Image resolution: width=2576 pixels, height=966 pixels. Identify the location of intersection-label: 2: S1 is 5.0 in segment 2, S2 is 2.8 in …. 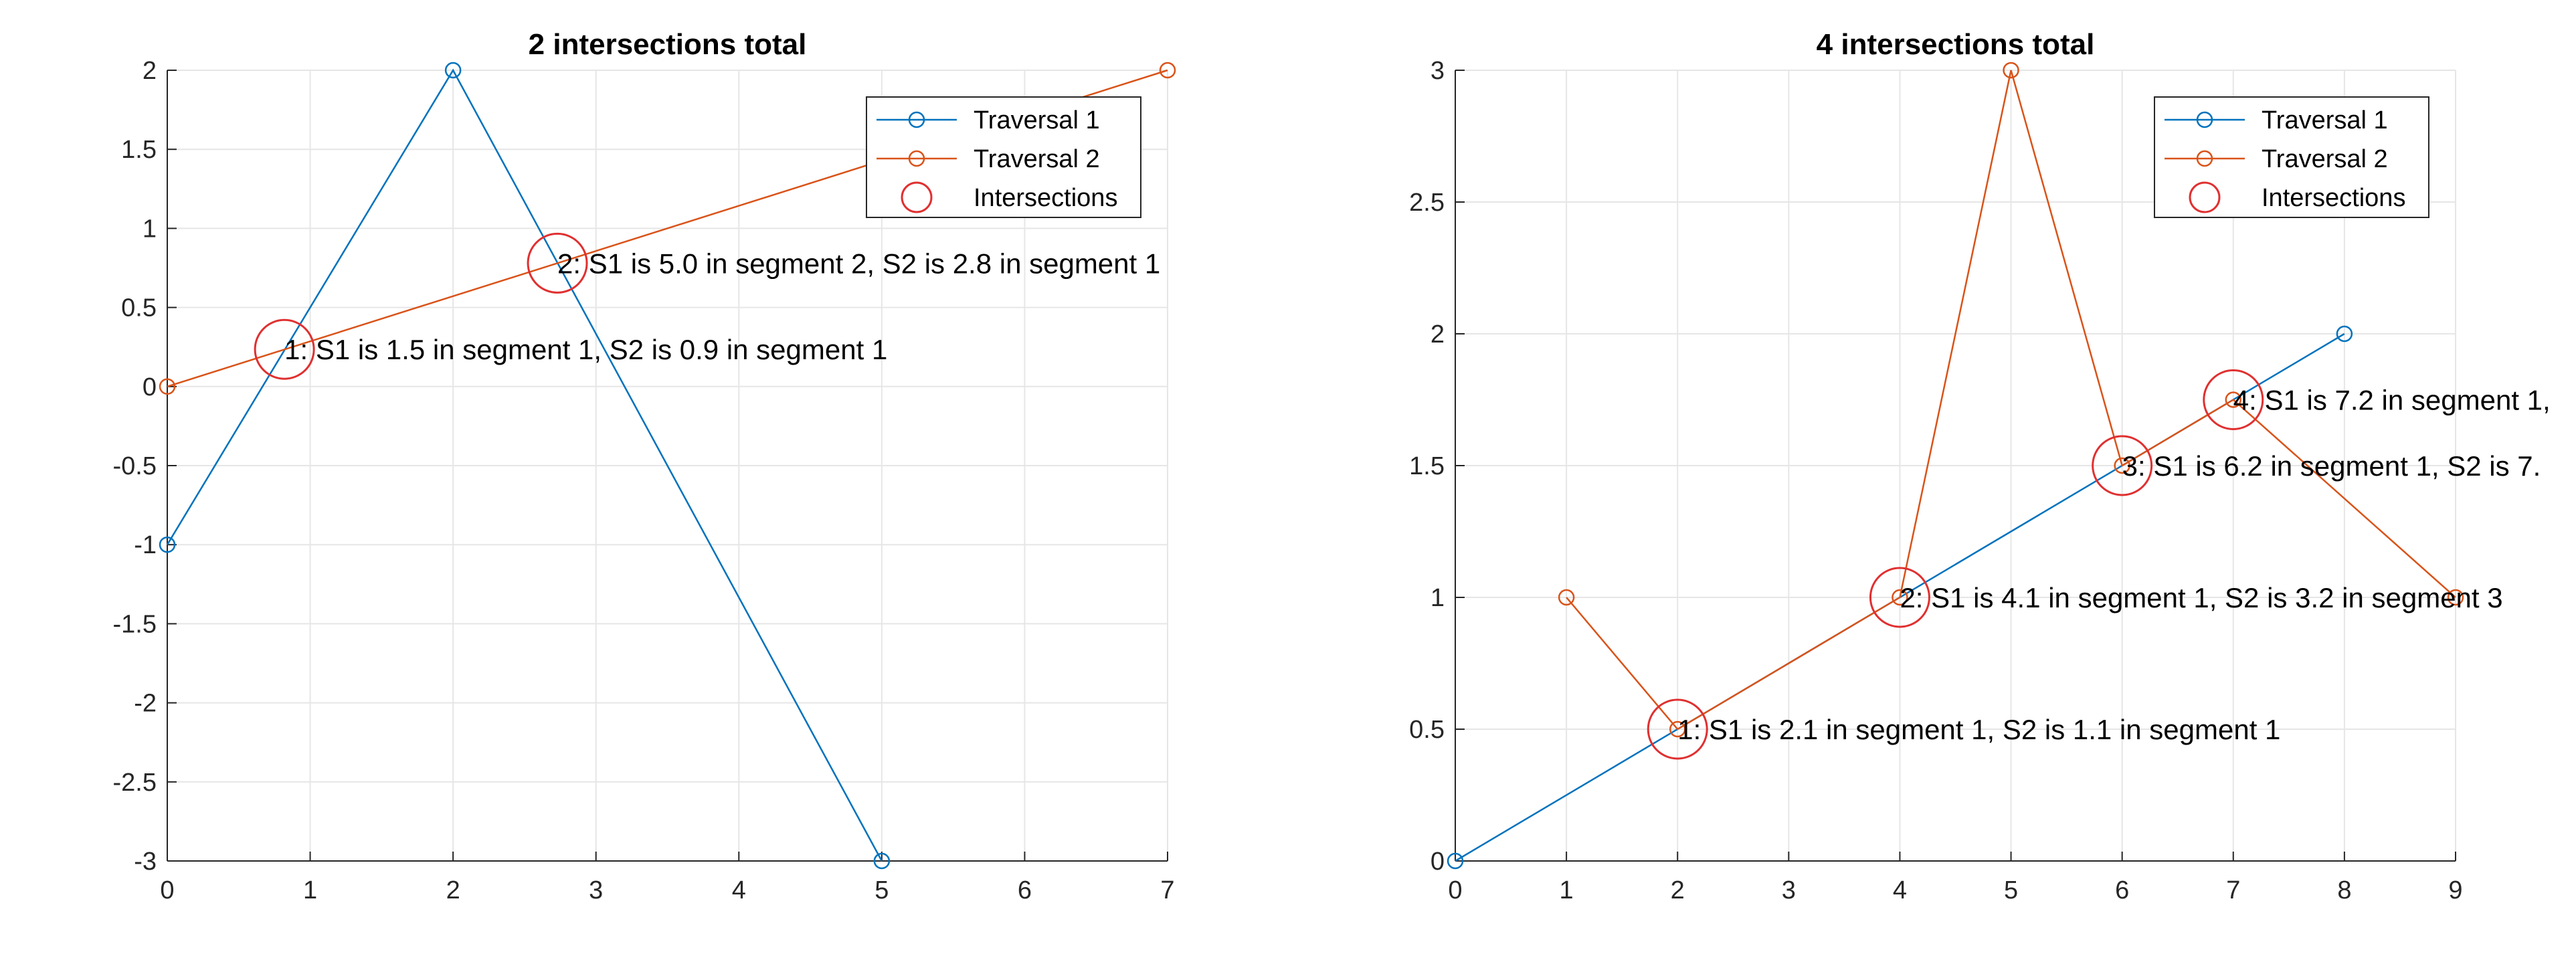
(858, 263).